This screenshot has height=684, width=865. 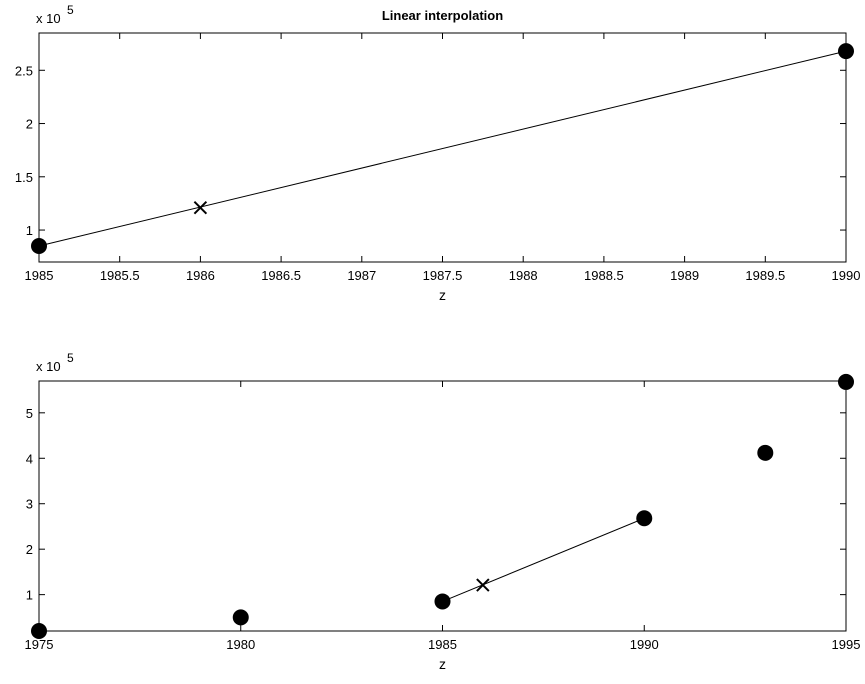 What do you see at coordinates (684, 275) in the screenshot?
I see `x-tick-label: 1989` at bounding box center [684, 275].